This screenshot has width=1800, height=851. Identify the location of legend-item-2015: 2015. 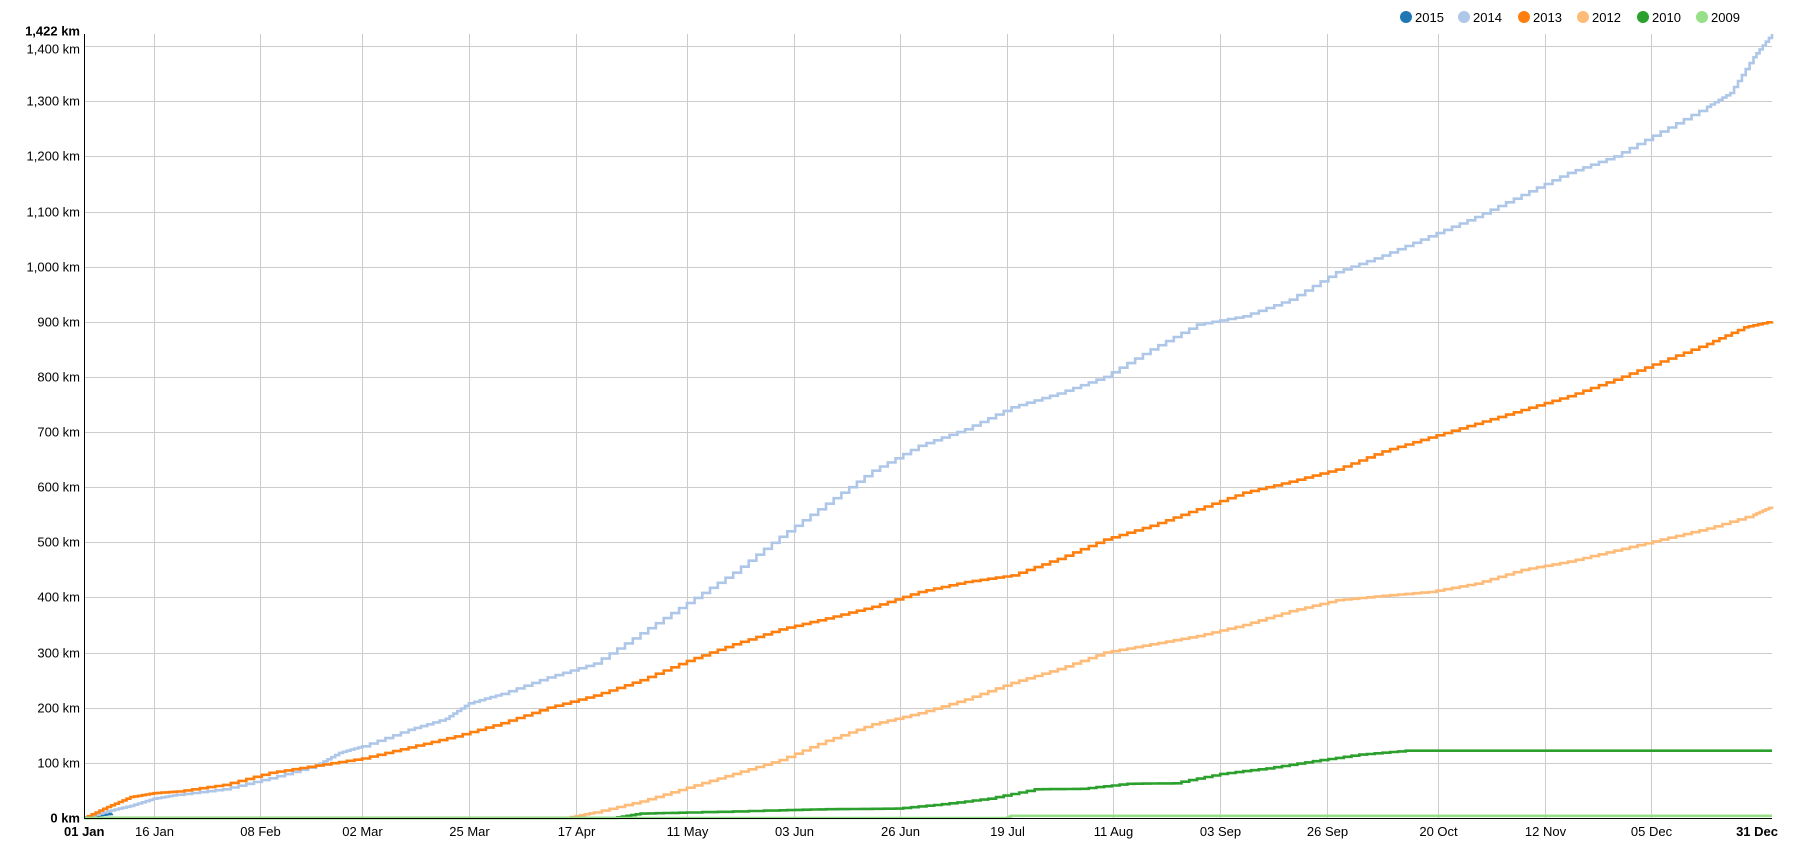
(1422, 17).